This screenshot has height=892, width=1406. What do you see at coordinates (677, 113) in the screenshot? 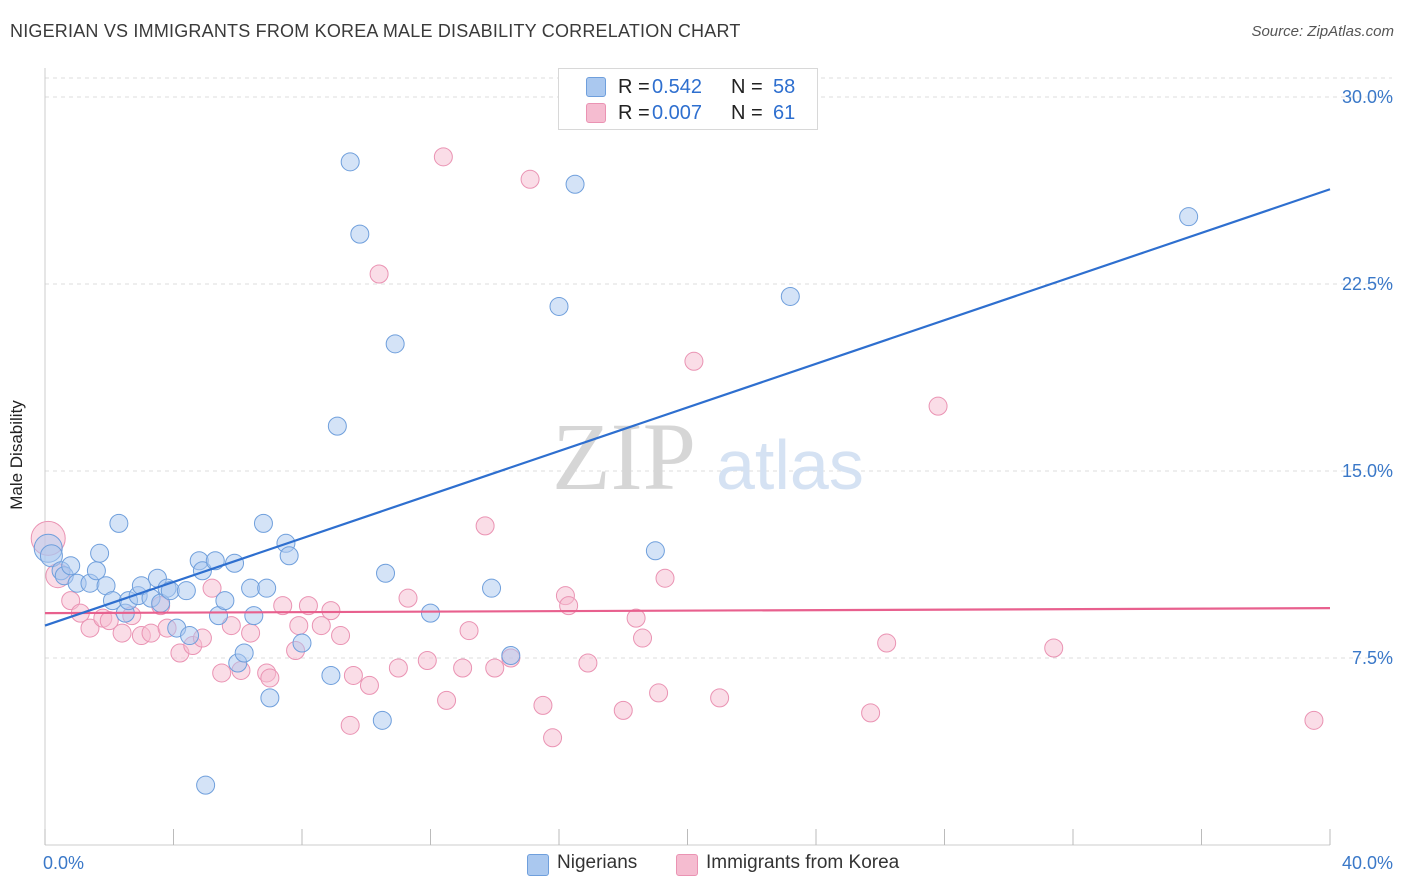
I see `legend-r-value: 0.007` at bounding box center [677, 113].